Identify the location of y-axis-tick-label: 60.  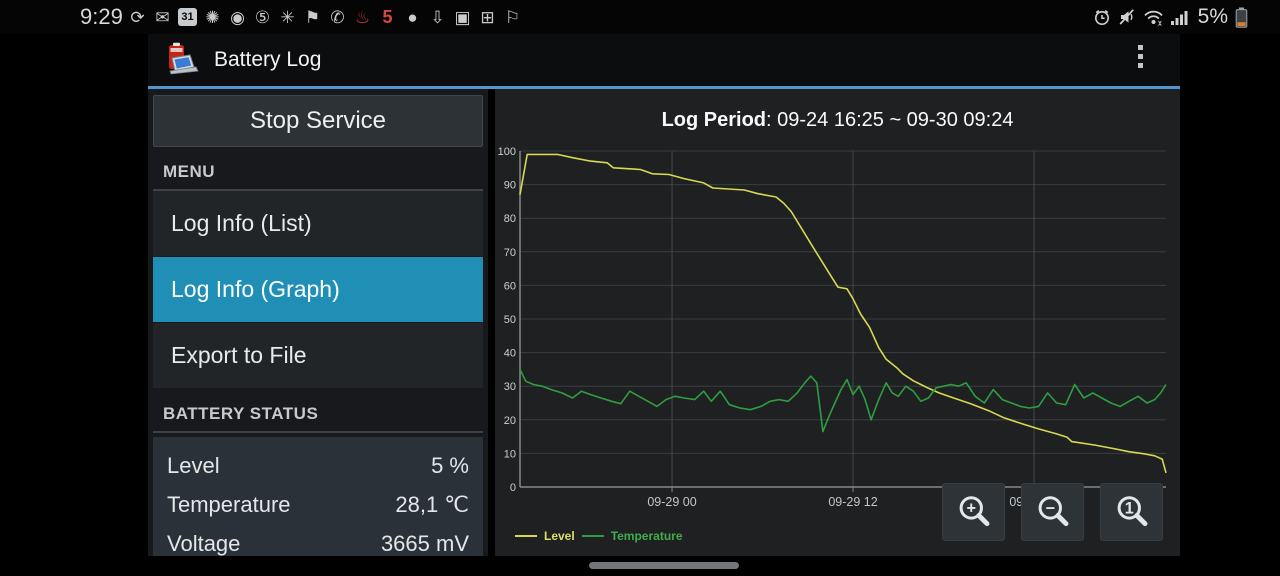
(510, 286).